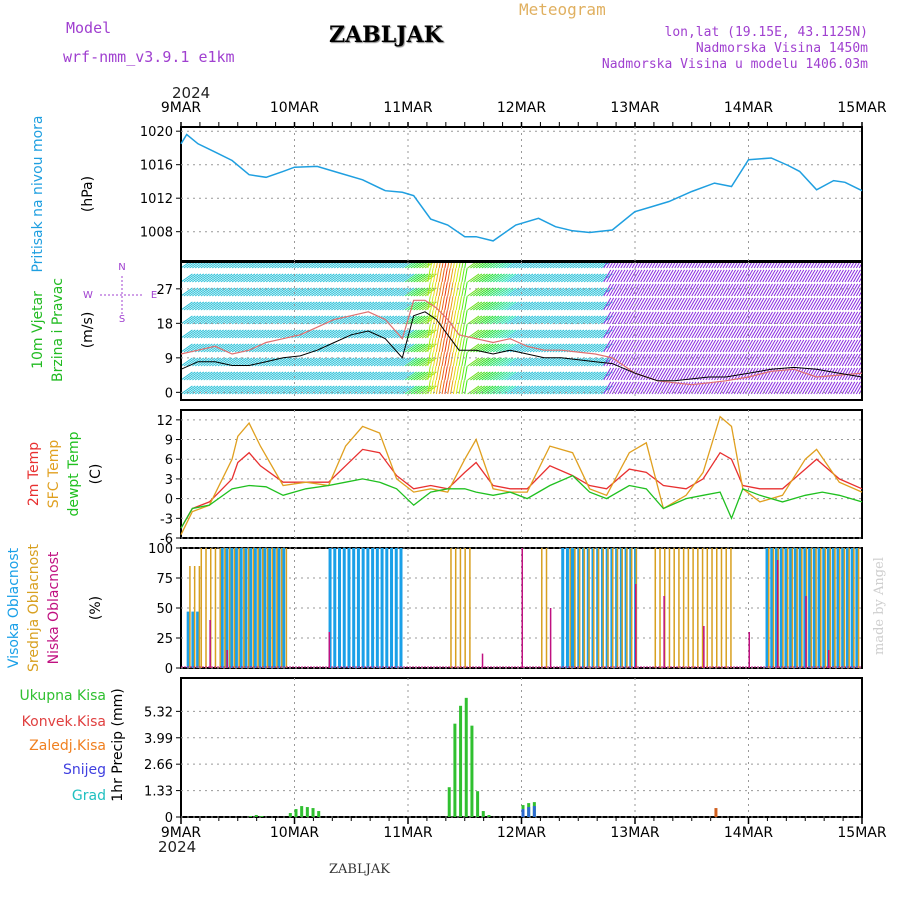  What do you see at coordinates (519, 608) in the screenshot?
I see `cloud-low-bars` at bounding box center [519, 608].